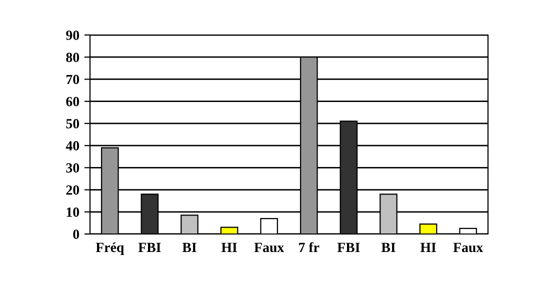 The height and width of the screenshot is (296, 550). What do you see at coordinates (73, 123) in the screenshot?
I see `y-tick-label: 50` at bounding box center [73, 123].